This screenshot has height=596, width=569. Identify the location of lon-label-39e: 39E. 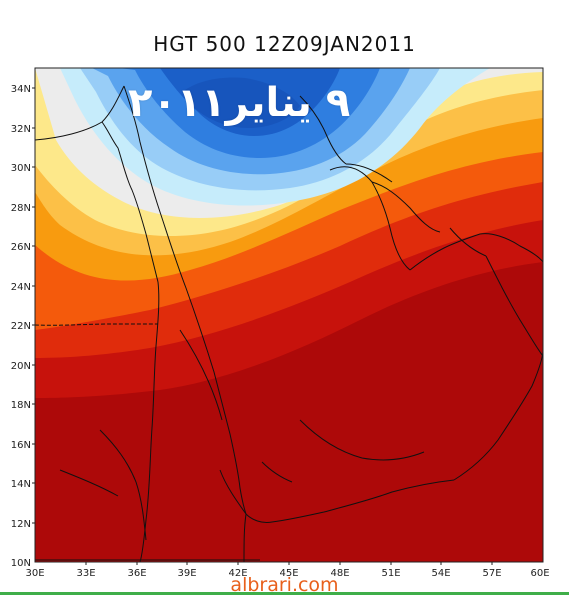
(186, 573).